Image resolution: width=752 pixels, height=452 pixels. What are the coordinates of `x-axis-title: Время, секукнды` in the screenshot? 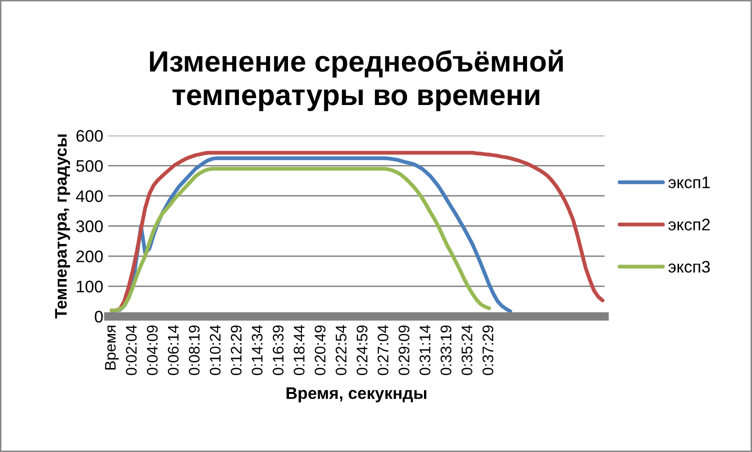 It's located at (356, 394).